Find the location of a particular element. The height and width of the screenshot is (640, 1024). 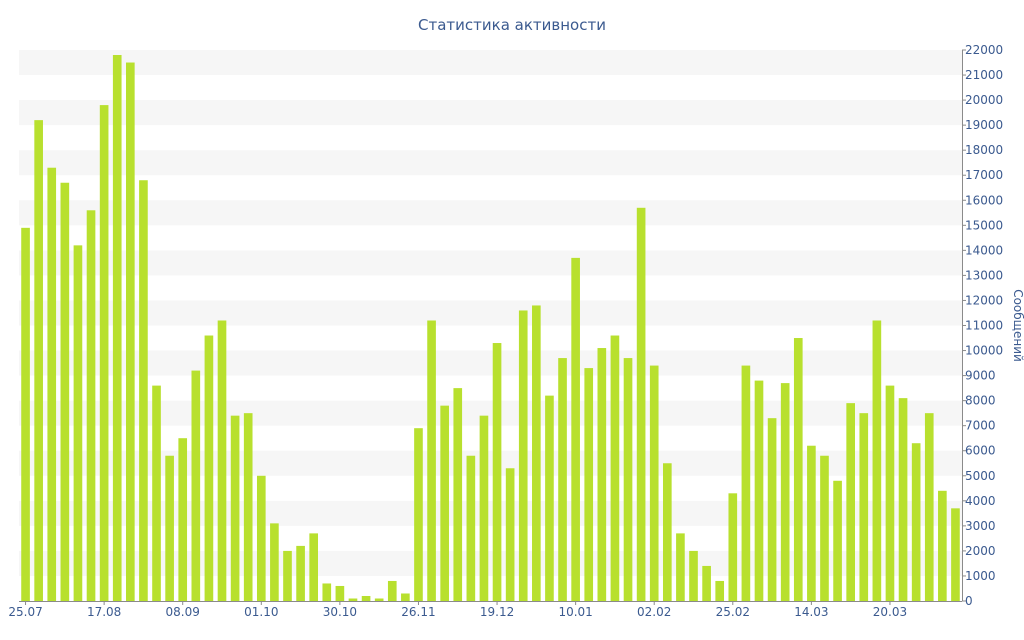

y-tick-label: 17000 is located at coordinates (984, 175).